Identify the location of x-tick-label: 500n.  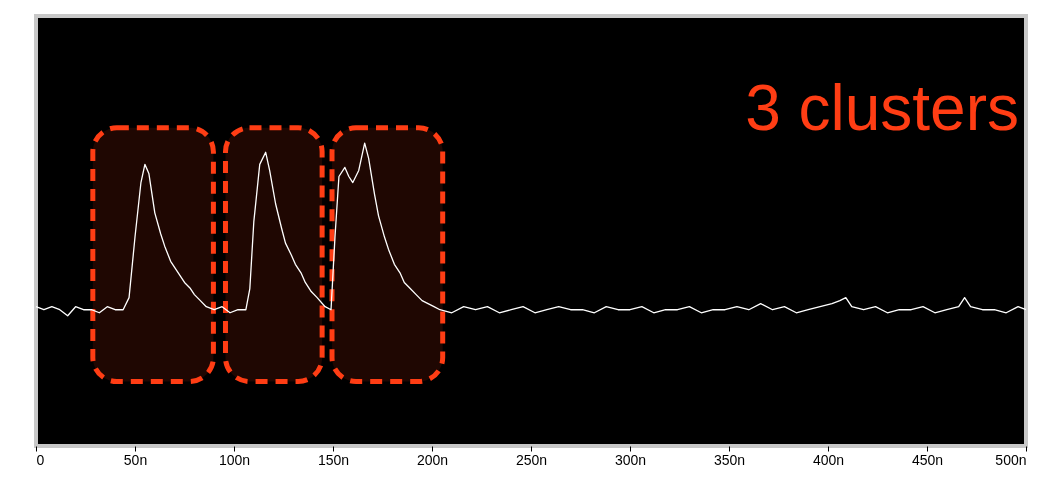
(1011, 459).